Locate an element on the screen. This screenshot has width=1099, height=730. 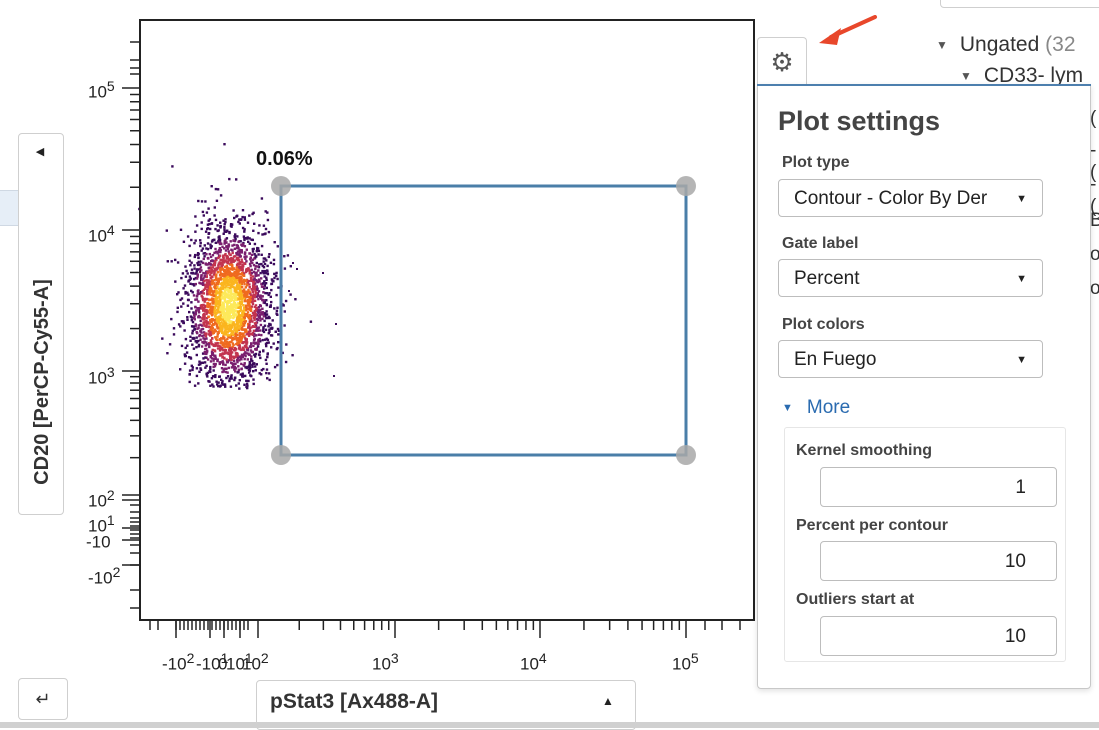
gate-percent-label: 0.06% is located at coordinates (284, 159).